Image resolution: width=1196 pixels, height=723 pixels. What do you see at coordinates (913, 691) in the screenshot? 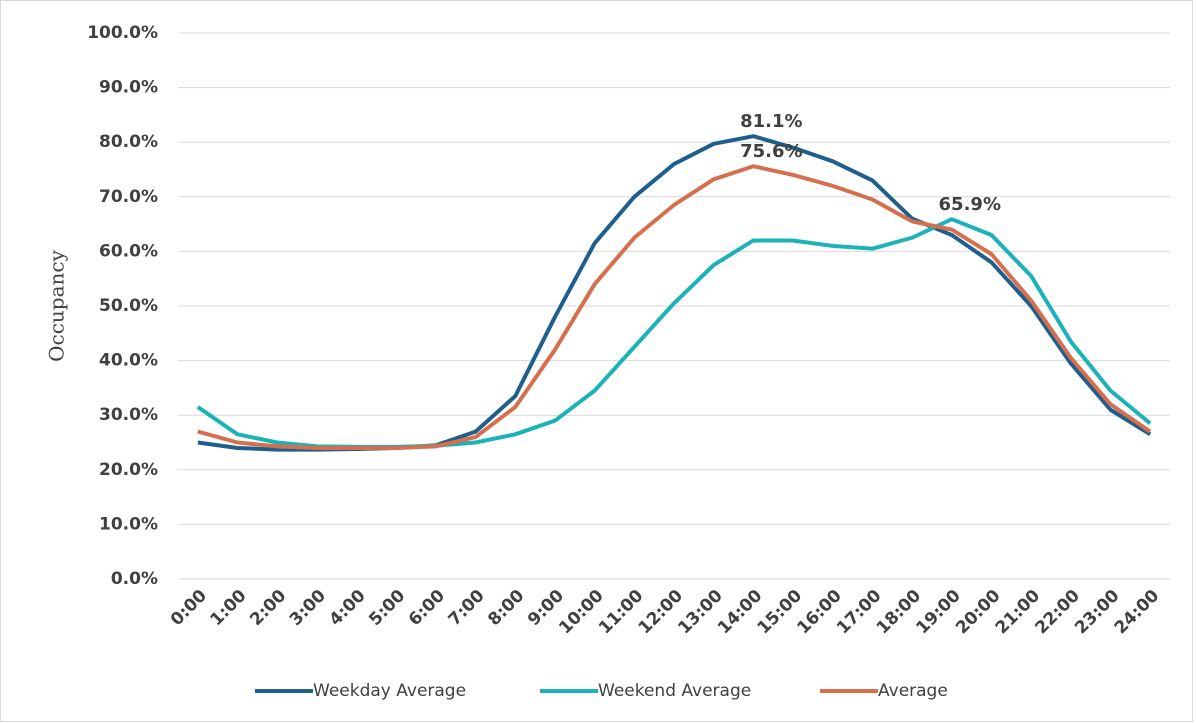
I see `legend-label: Average` at bounding box center [913, 691].